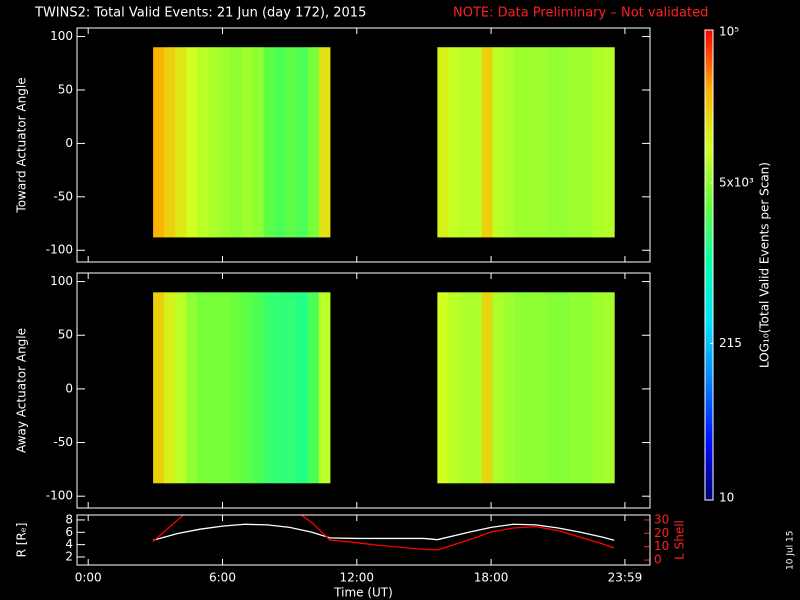 The height and width of the screenshot is (600, 800). I want to click on plot-frame, so click(363, 540).